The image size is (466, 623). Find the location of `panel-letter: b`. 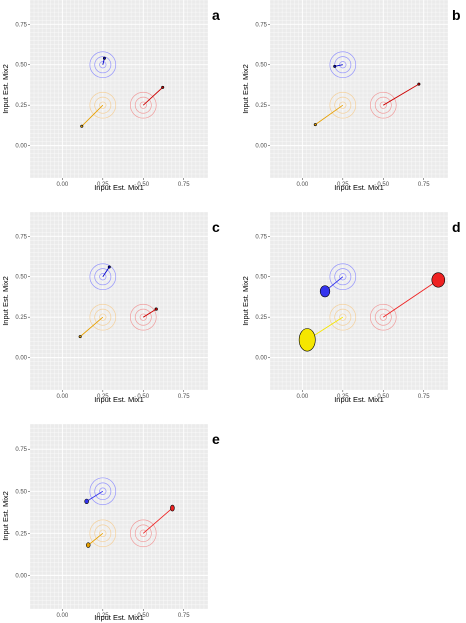

panel-letter: b is located at coordinates (456, 15).